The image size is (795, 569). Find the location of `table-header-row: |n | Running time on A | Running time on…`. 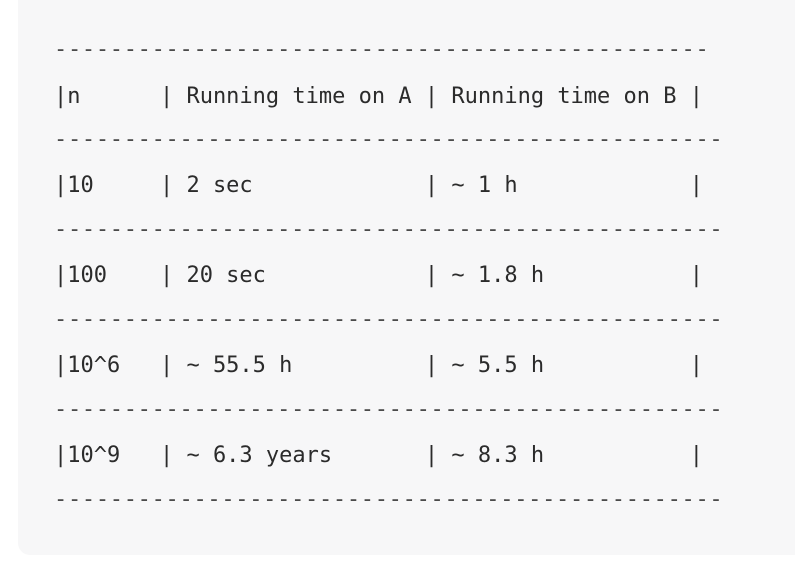

table-header-row: |n | Running time on A | Running time on… is located at coordinates (379, 96).